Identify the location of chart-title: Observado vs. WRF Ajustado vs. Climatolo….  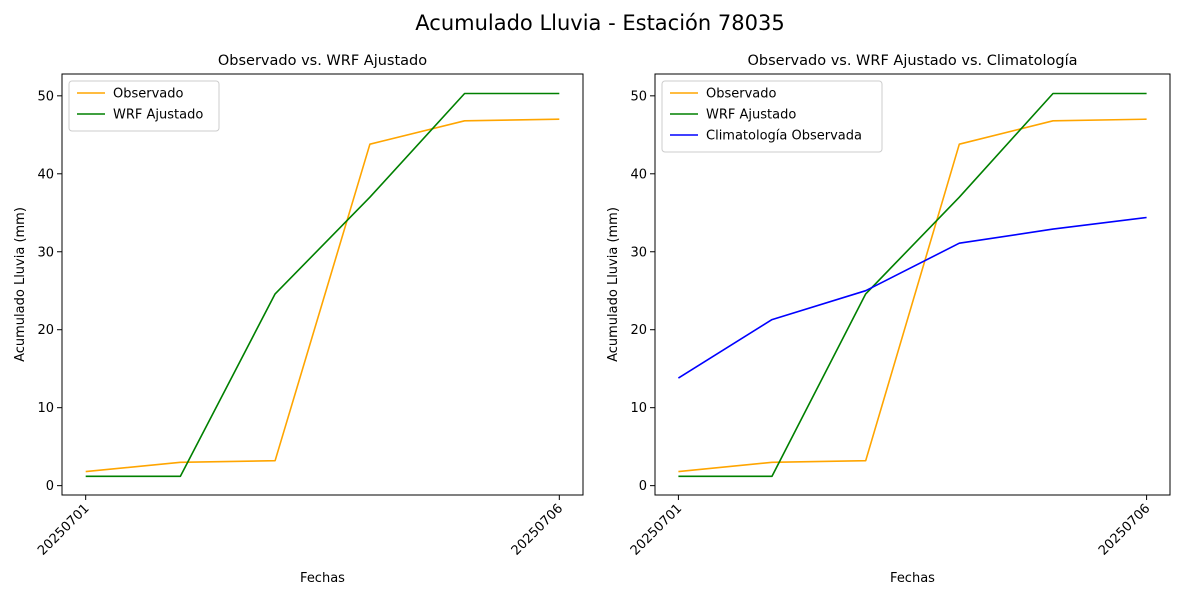
(913, 61).